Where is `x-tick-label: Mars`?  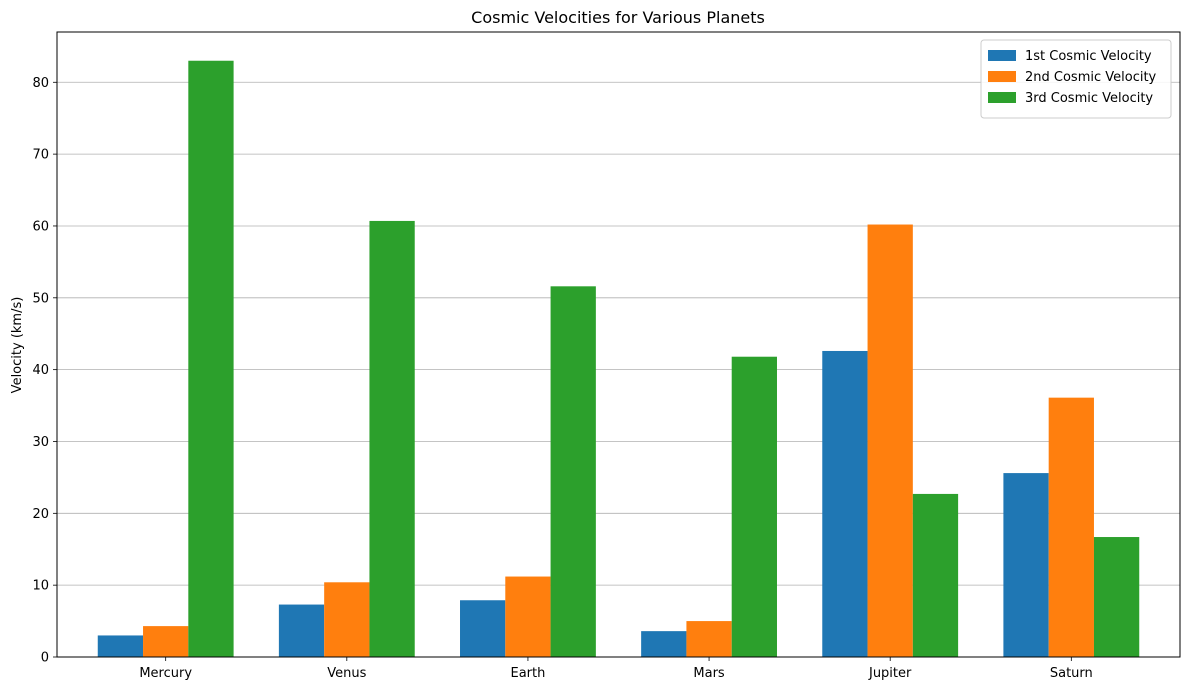
x-tick-label: Mars is located at coordinates (709, 673).